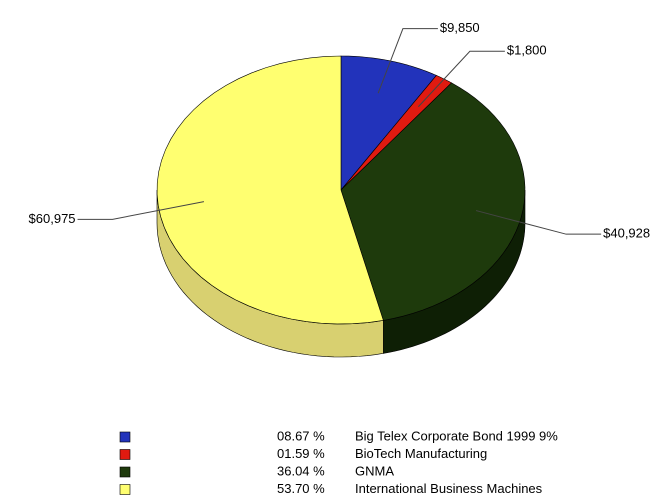  Describe the element at coordinates (301, 488) in the screenshot. I see `legend-percent: 53.70 %` at that location.